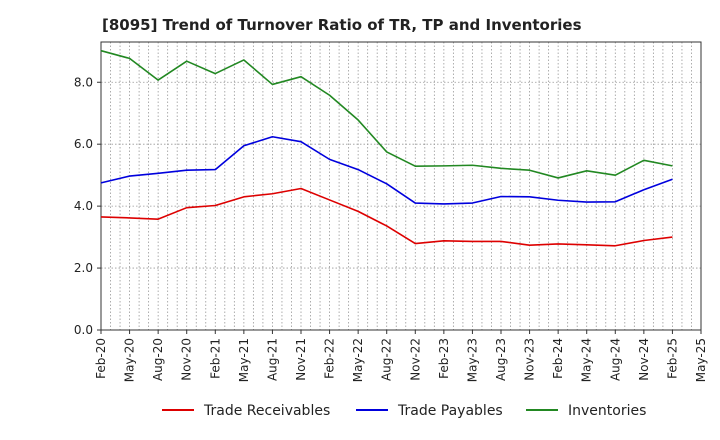  I want to click on x-tick-label: May-24, so click(587, 360).